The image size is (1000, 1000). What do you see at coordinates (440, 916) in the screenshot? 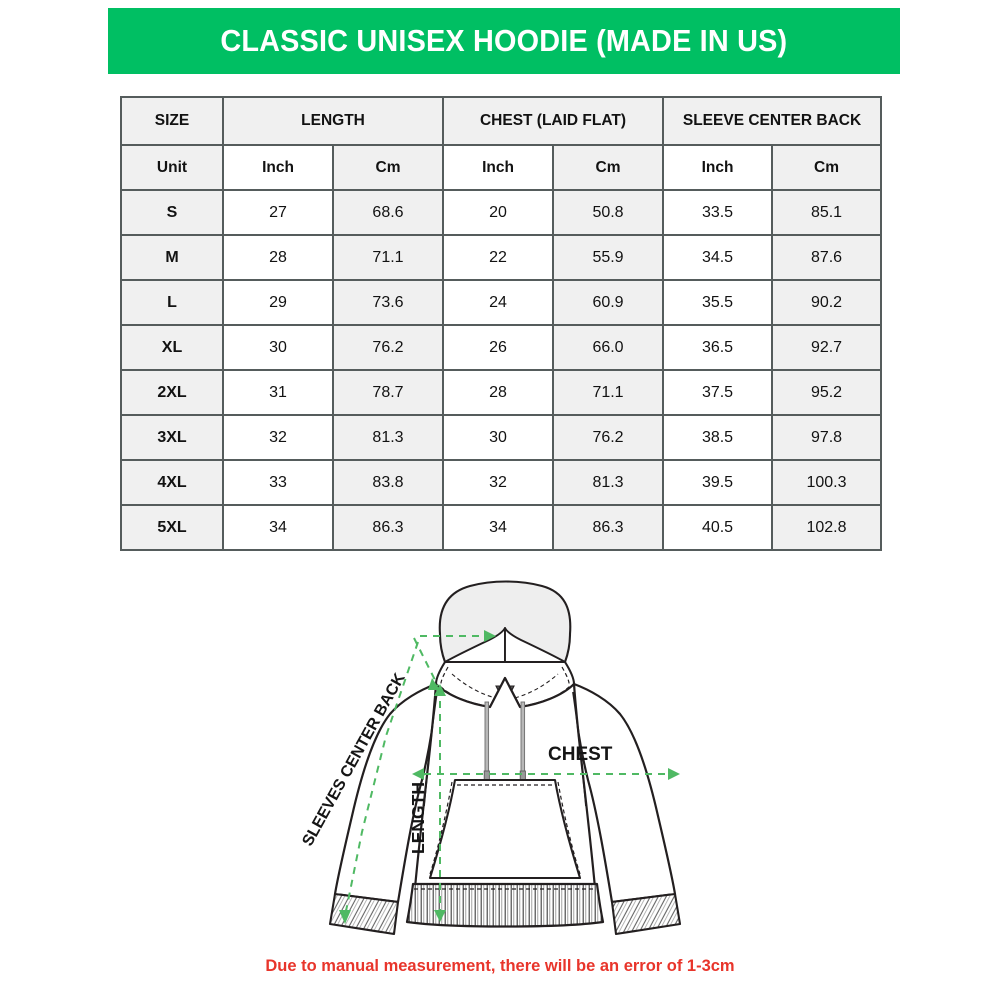
I see `length-bottom-arrow` at bounding box center [440, 916].